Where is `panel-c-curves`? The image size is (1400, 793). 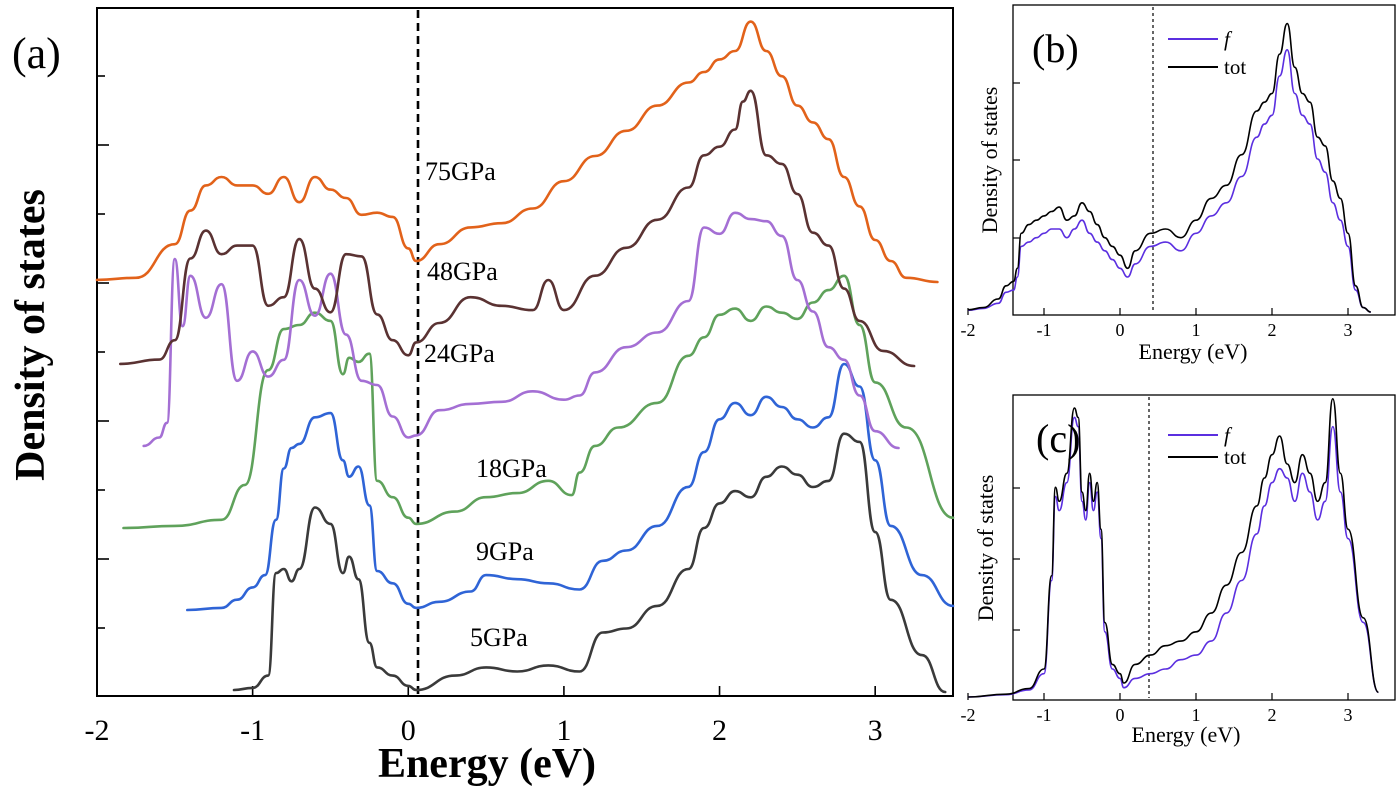
panel-c-curves is located at coordinates (1173, 548).